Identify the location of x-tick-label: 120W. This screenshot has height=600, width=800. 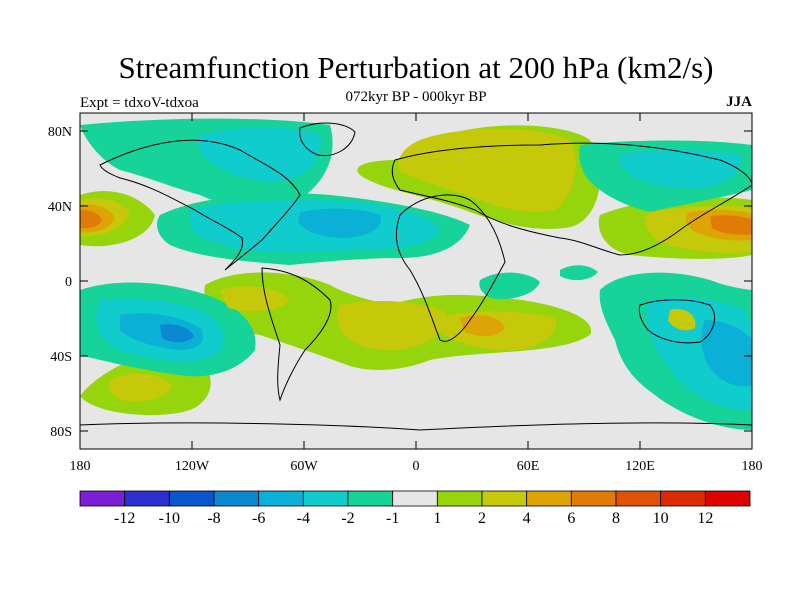
(192, 466).